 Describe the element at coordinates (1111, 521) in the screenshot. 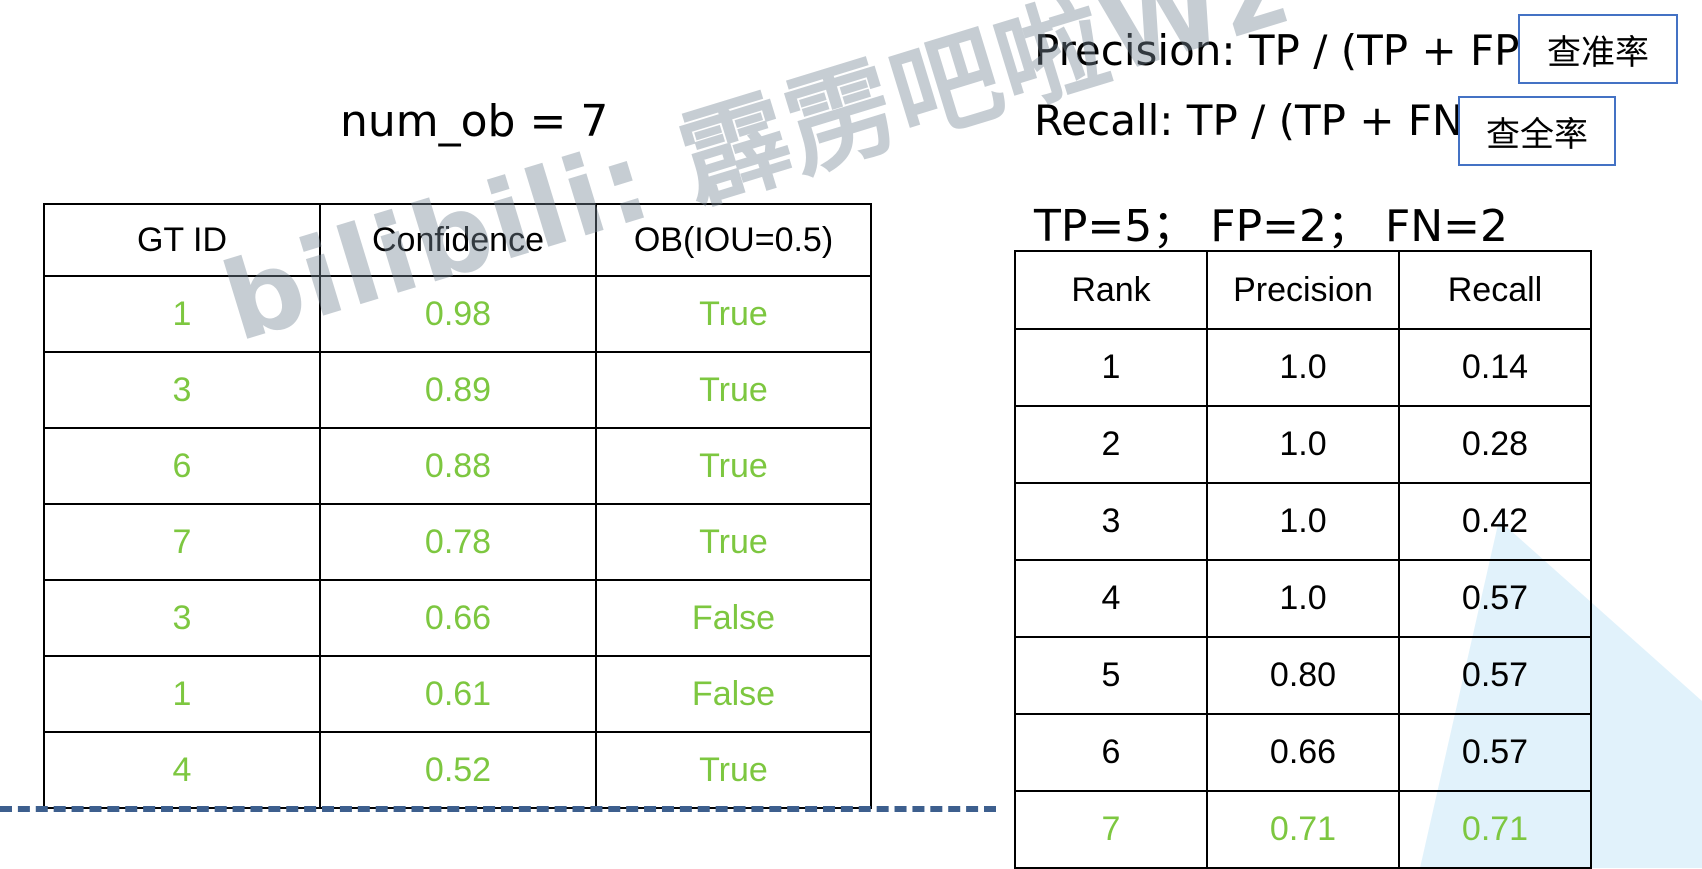

I see `rank-cell: 3` at that location.